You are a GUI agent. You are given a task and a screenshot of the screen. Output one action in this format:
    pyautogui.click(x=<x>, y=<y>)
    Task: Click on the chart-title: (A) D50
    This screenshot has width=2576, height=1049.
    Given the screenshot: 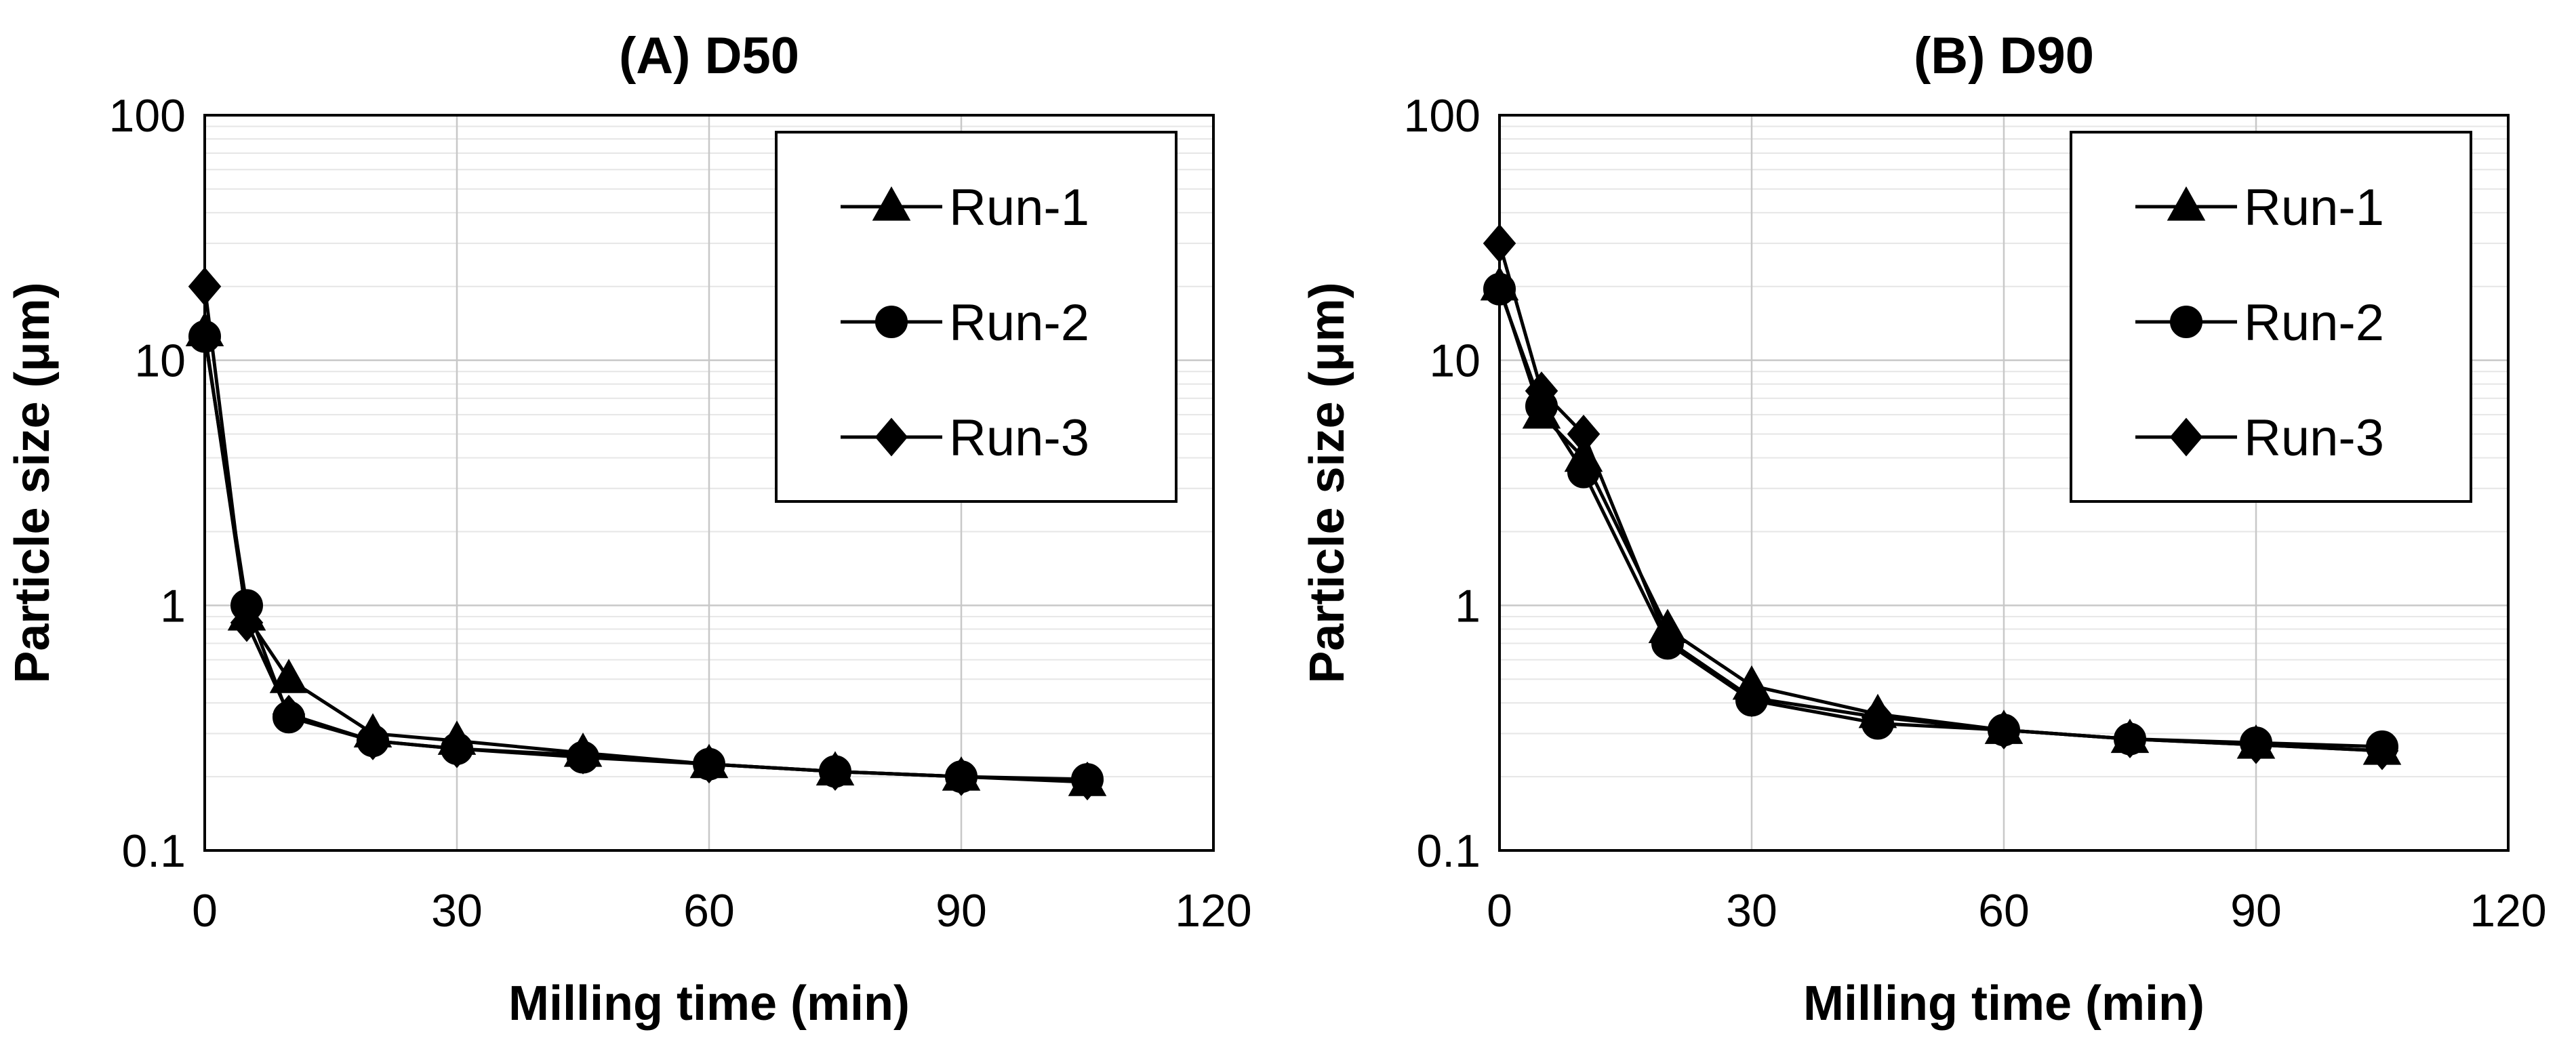 What is the action you would take?
    pyautogui.click(x=709, y=56)
    